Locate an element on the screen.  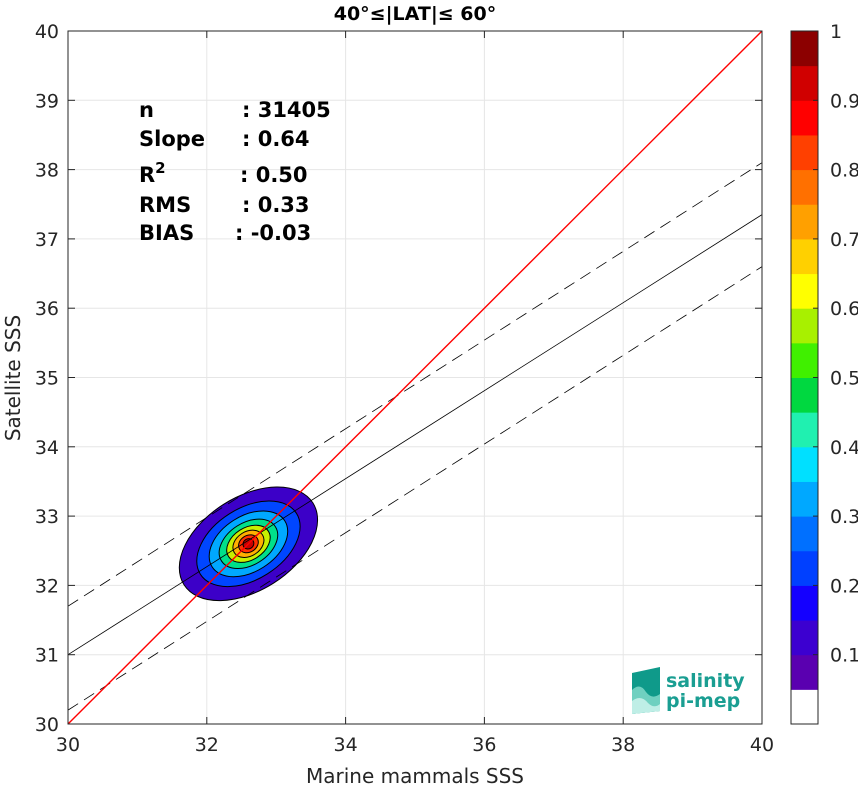
stat-label: Slope is located at coordinates (172, 139).